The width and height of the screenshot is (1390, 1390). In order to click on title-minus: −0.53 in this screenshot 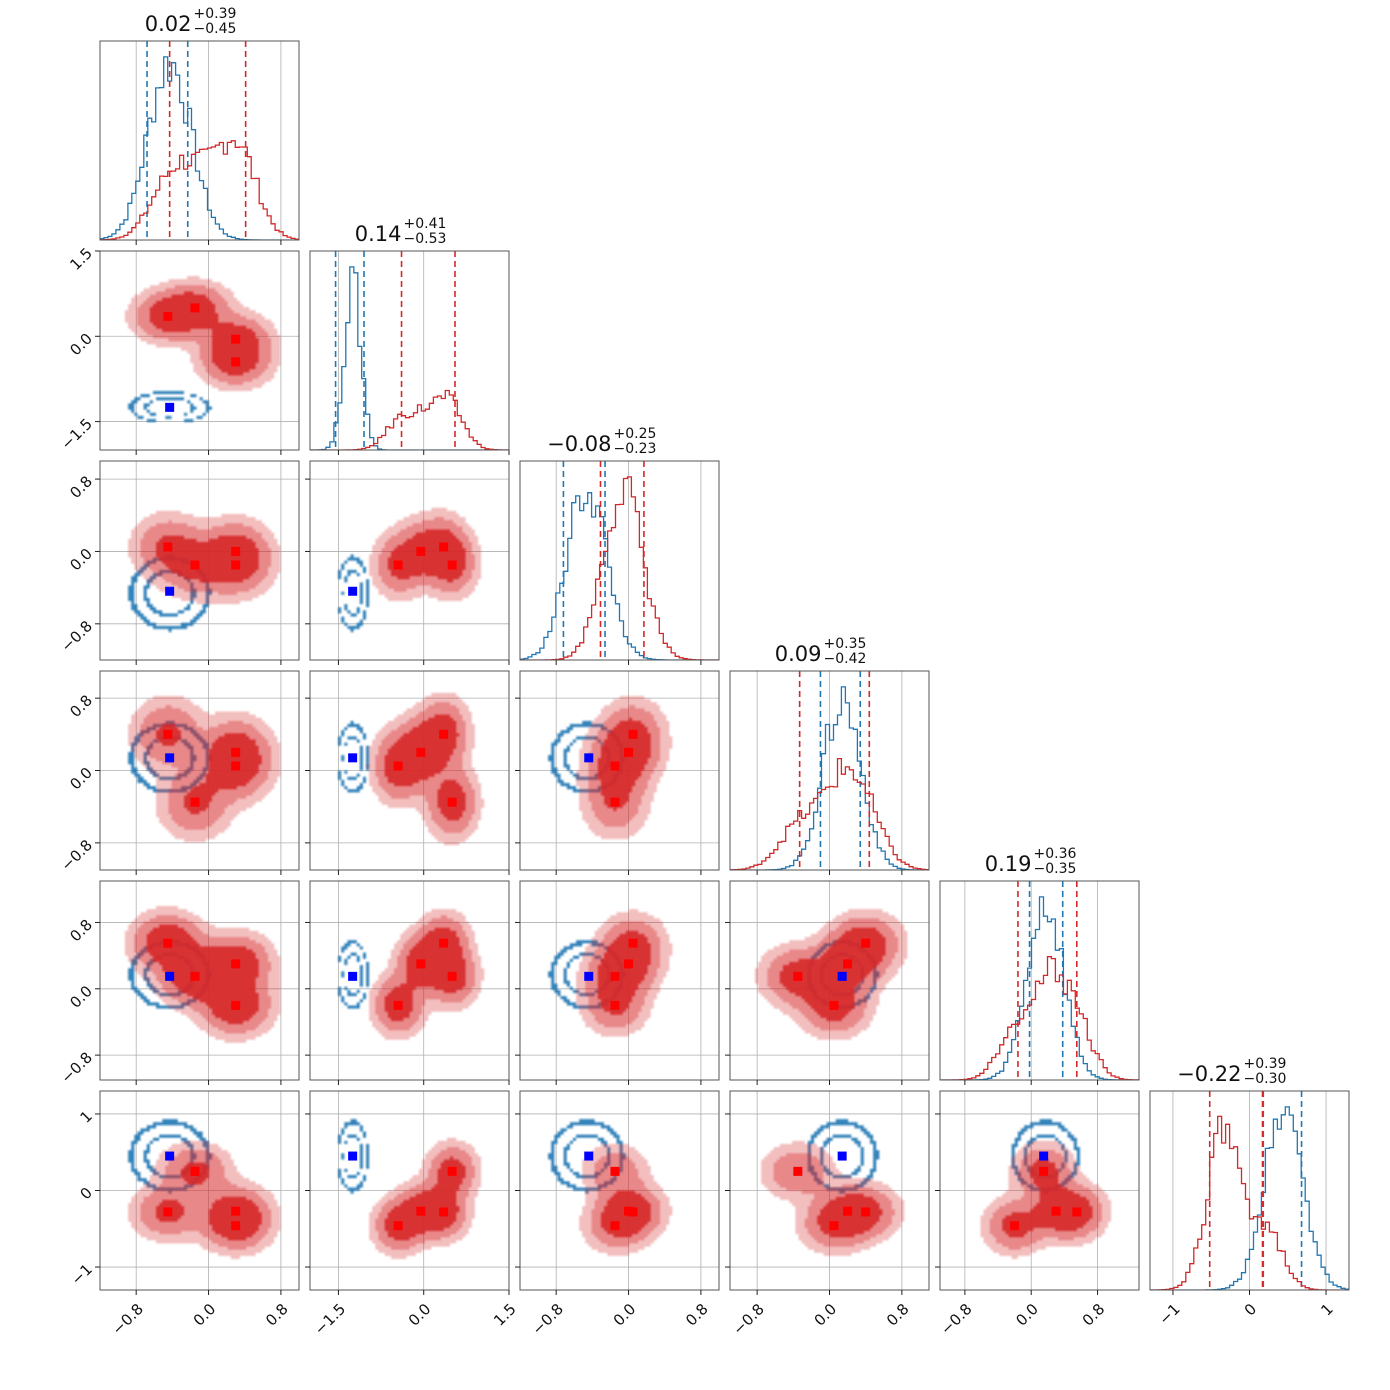, I will do `click(425, 239)`.